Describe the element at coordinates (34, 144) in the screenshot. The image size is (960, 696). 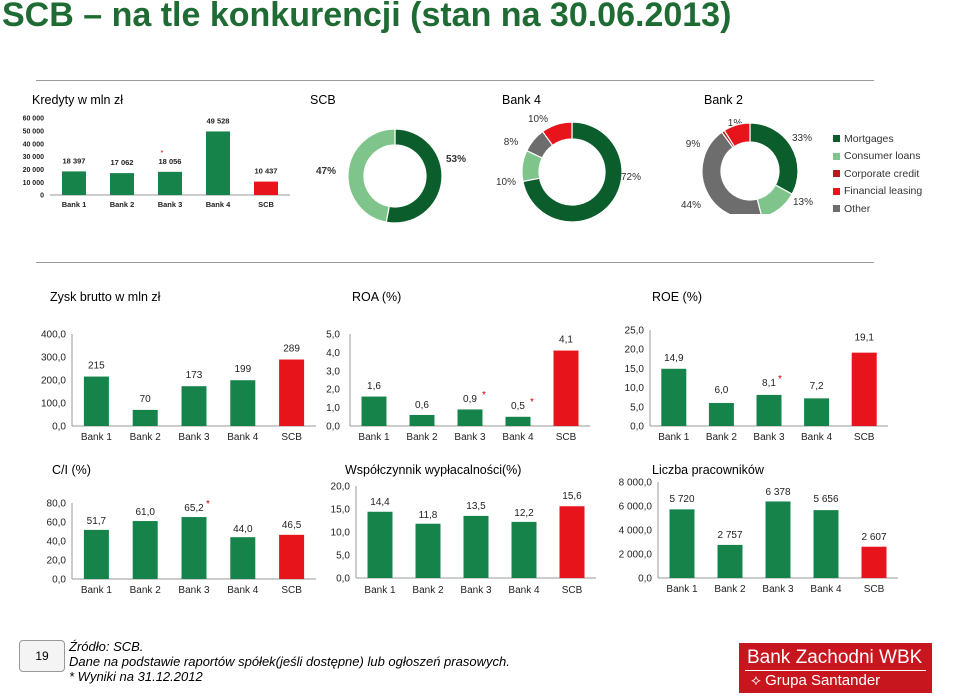
I see `y-tick-label: 40 000` at that location.